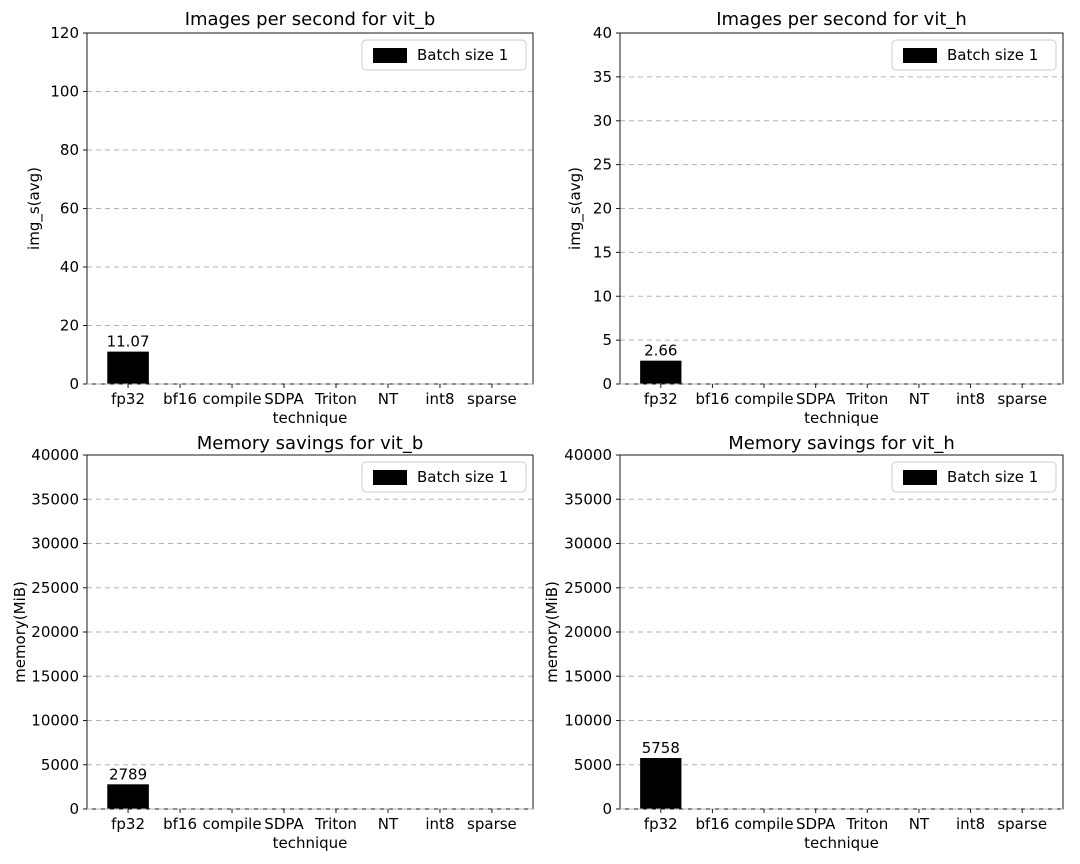 The height and width of the screenshot is (864, 1080). I want to click on y-tick-label: 60, so click(69, 209).